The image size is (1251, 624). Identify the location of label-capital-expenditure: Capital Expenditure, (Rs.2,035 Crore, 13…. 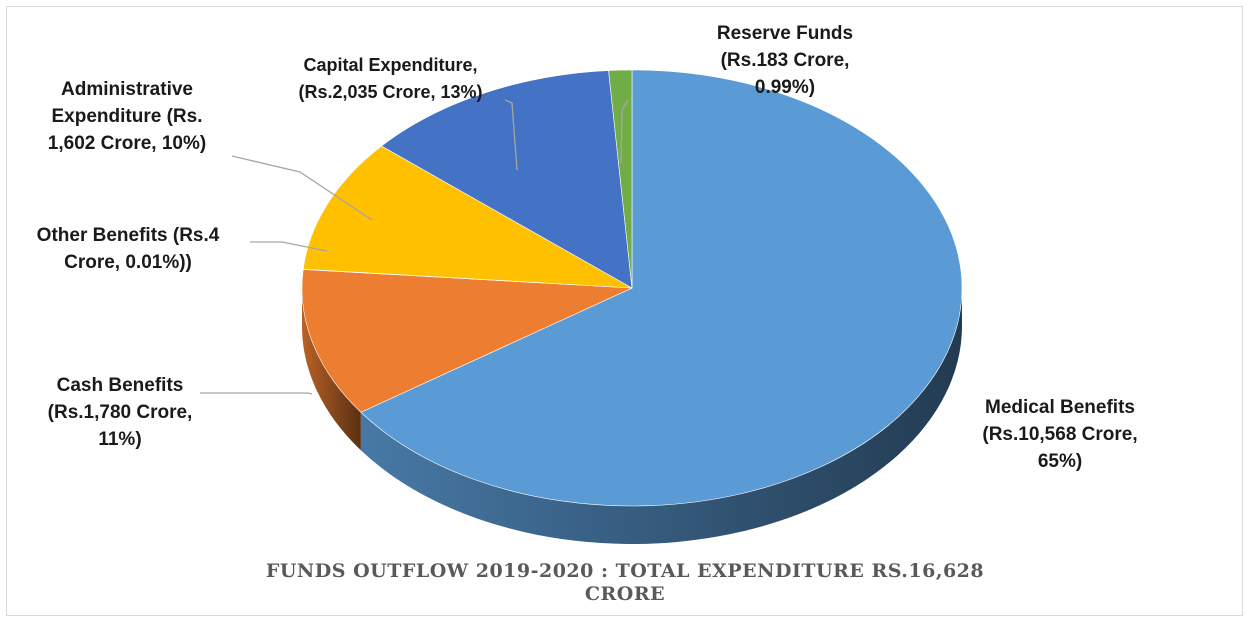
(390, 78).